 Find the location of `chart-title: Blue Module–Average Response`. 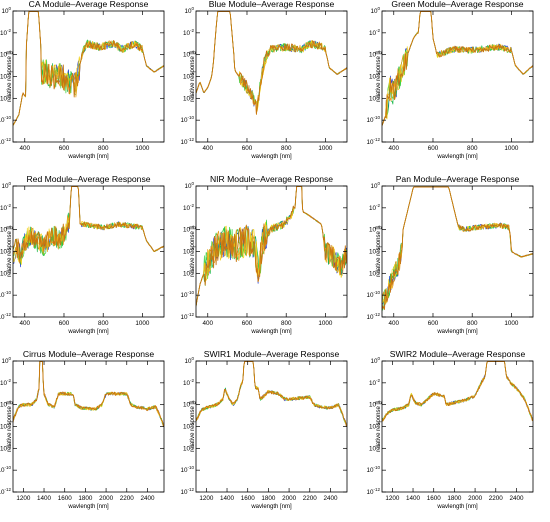

chart-title: Blue Module–Average Response is located at coordinates (272, 4).